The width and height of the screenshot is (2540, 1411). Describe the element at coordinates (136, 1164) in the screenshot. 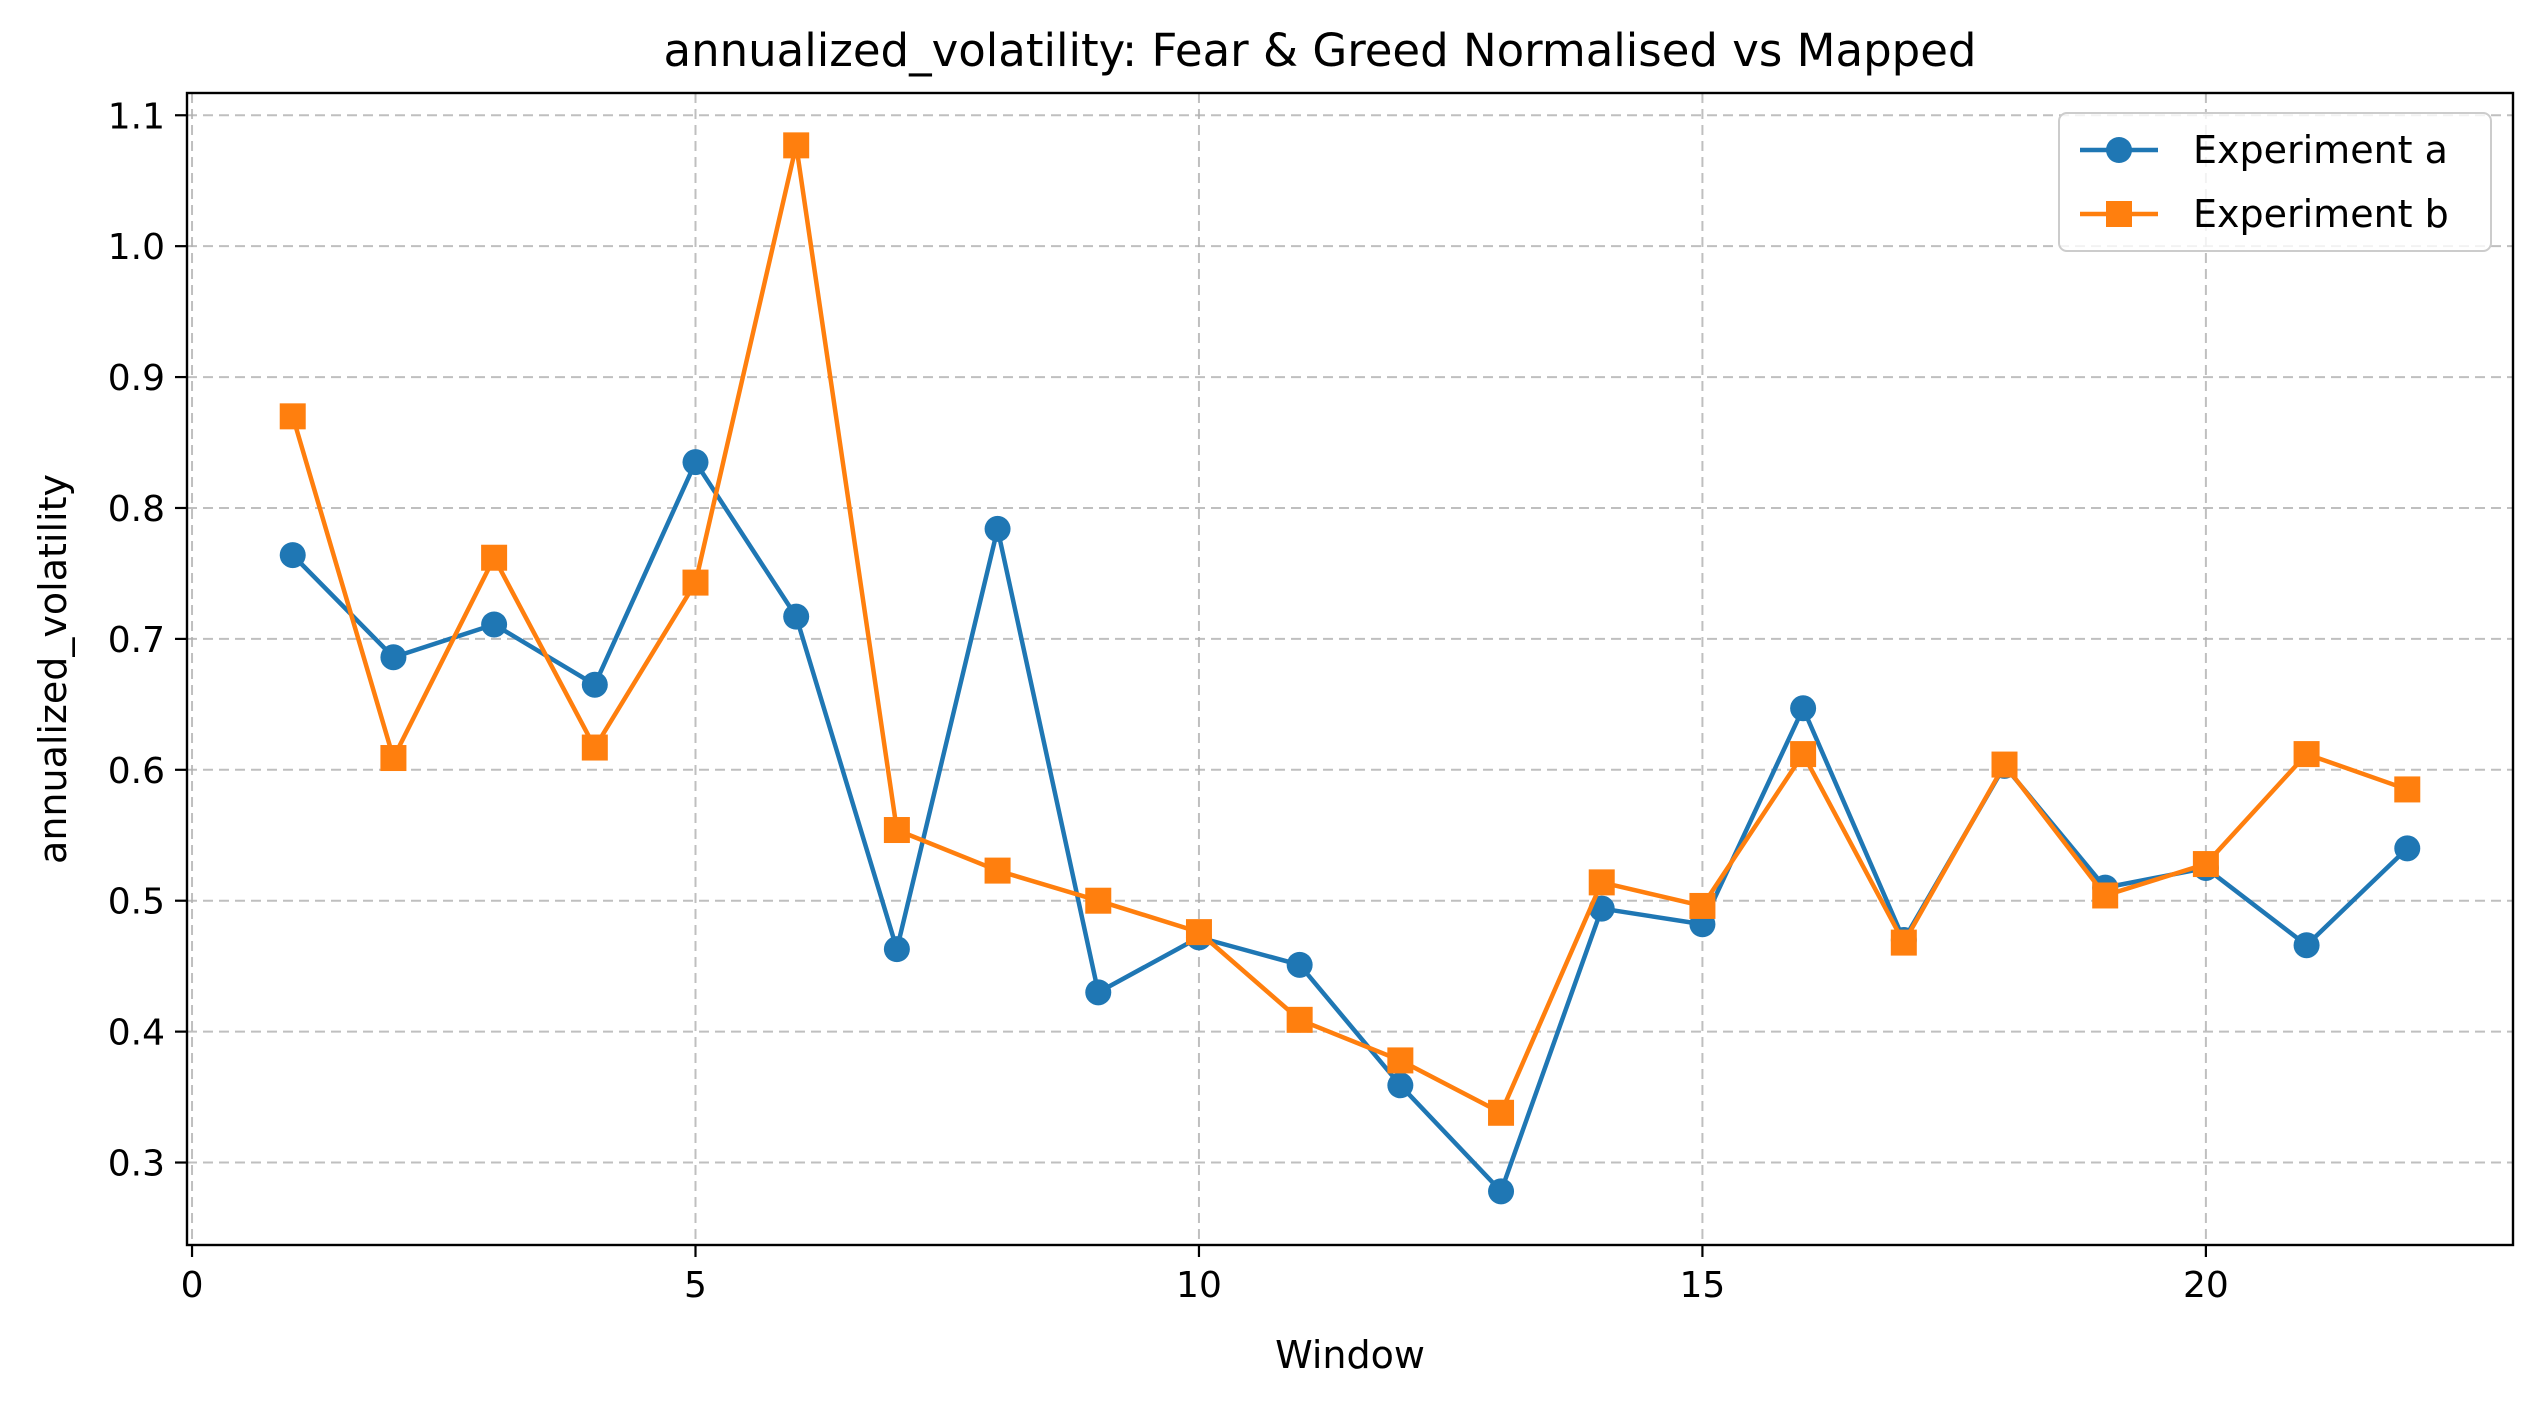

I see `y-tick-label: 0.3` at that location.